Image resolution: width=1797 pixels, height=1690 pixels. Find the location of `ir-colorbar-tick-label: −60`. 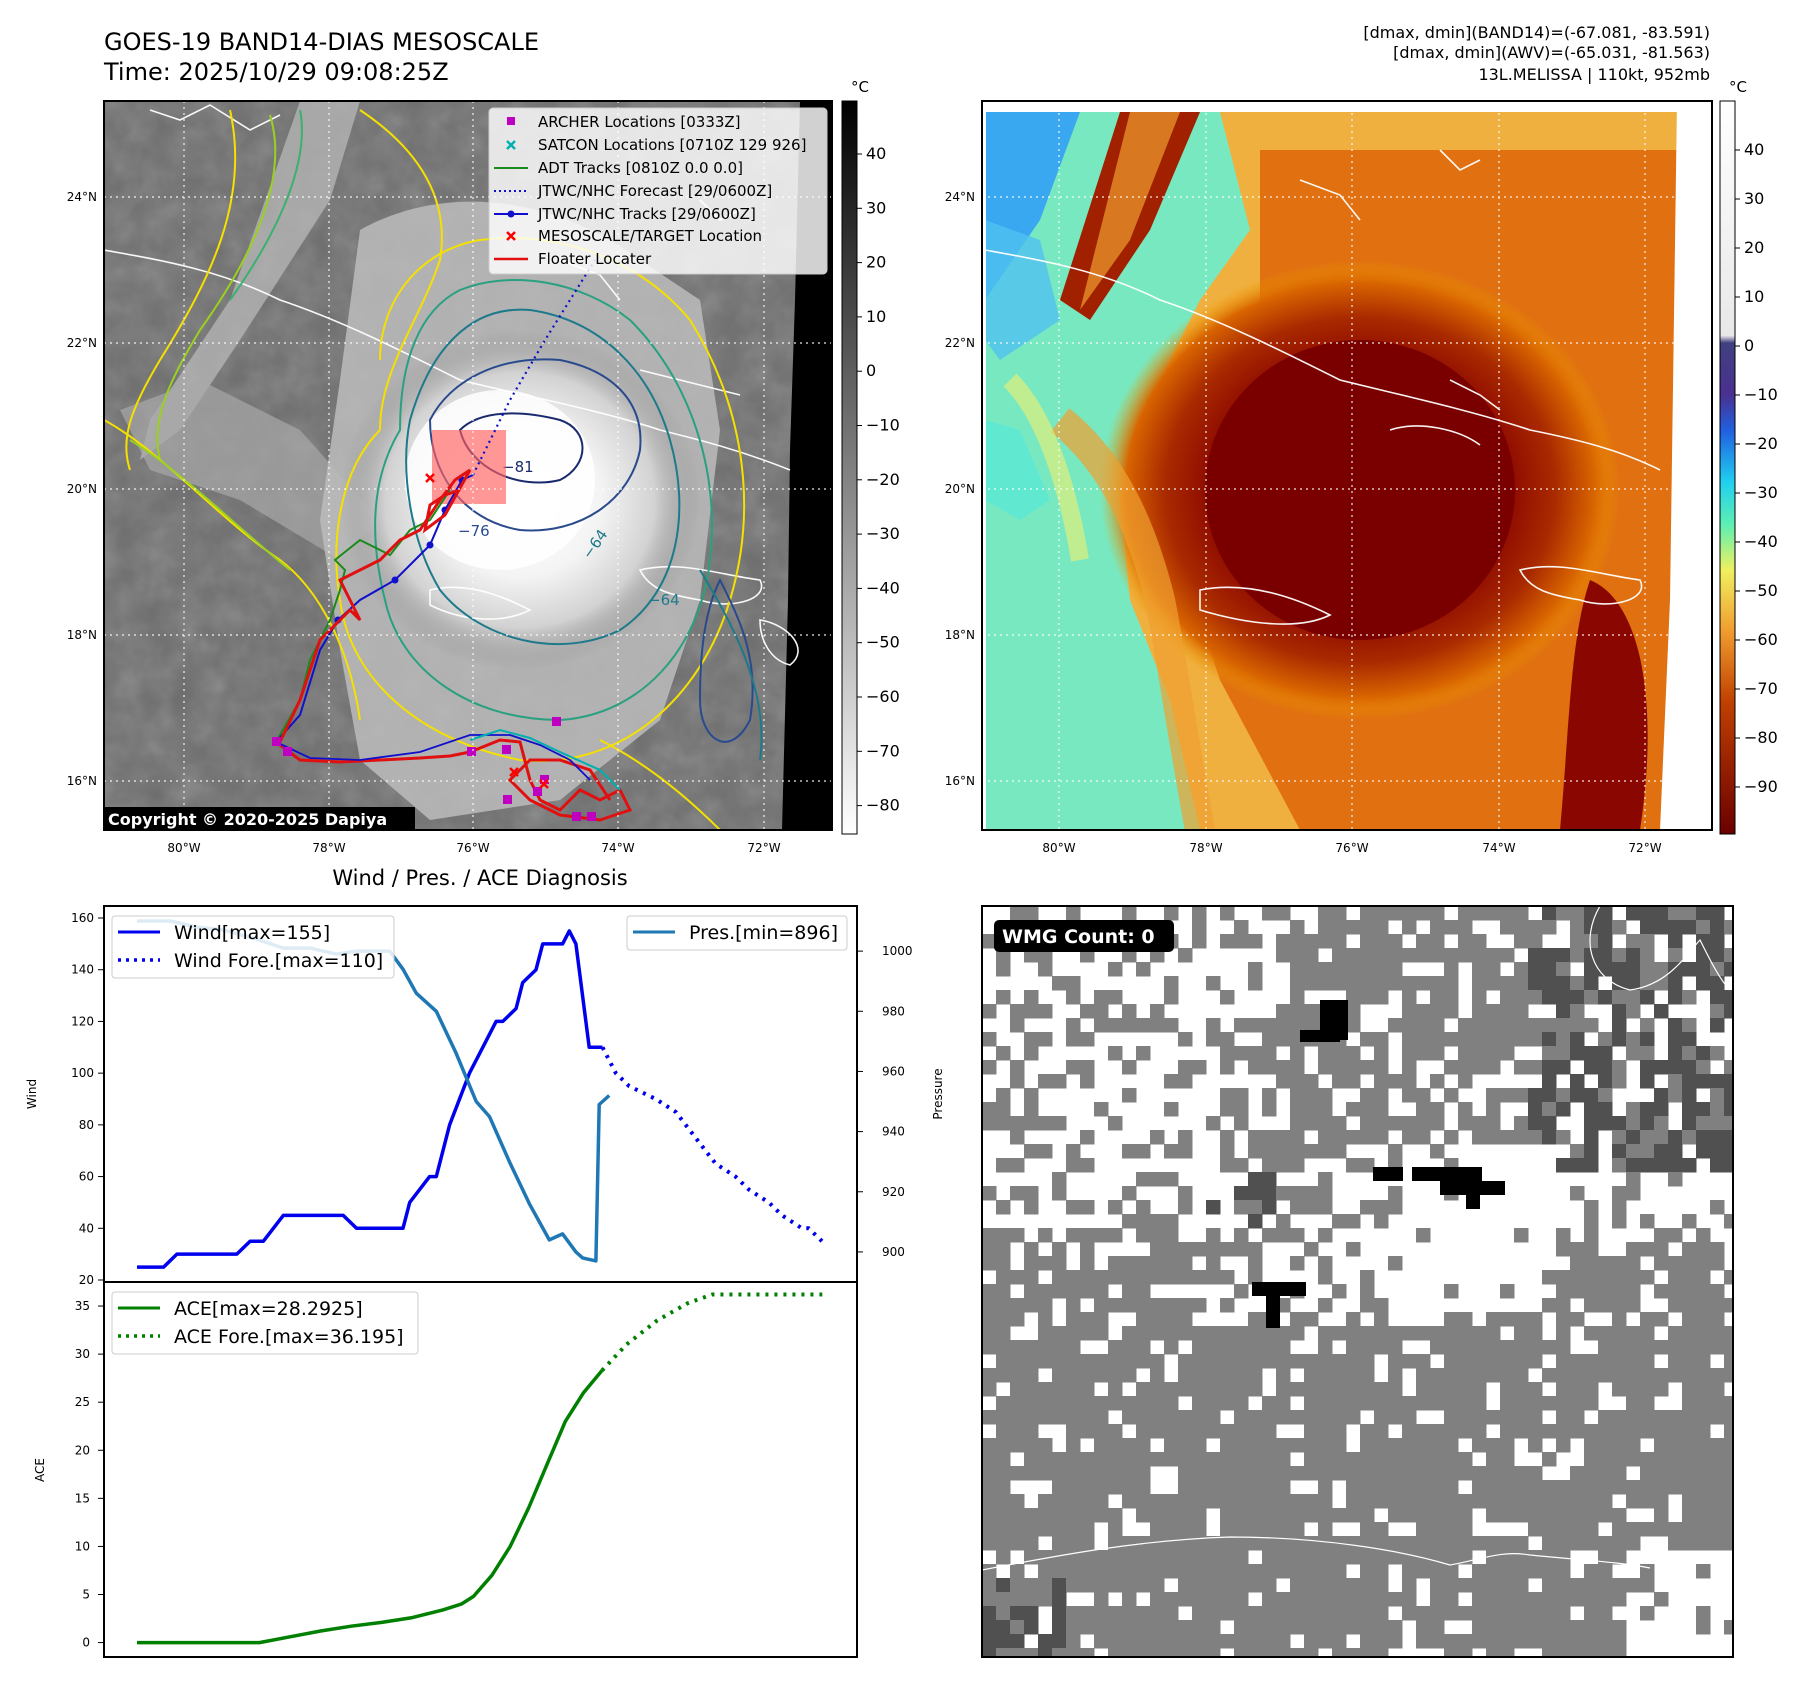

ir-colorbar-tick-label: −60 is located at coordinates (883, 696).